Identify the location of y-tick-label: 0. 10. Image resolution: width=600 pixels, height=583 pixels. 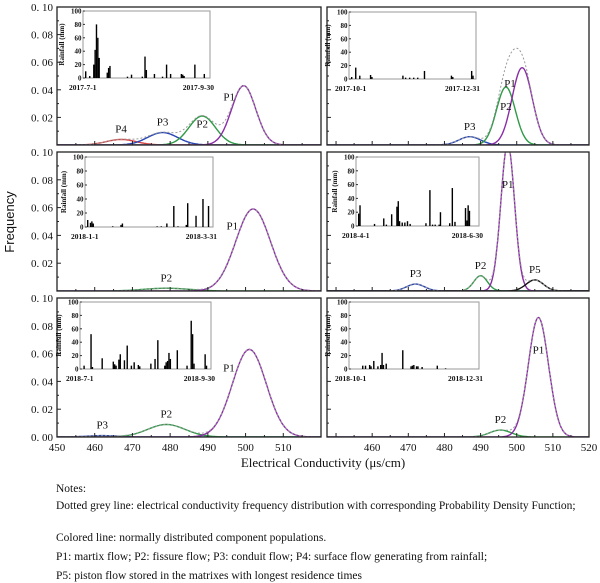
(42, 8).